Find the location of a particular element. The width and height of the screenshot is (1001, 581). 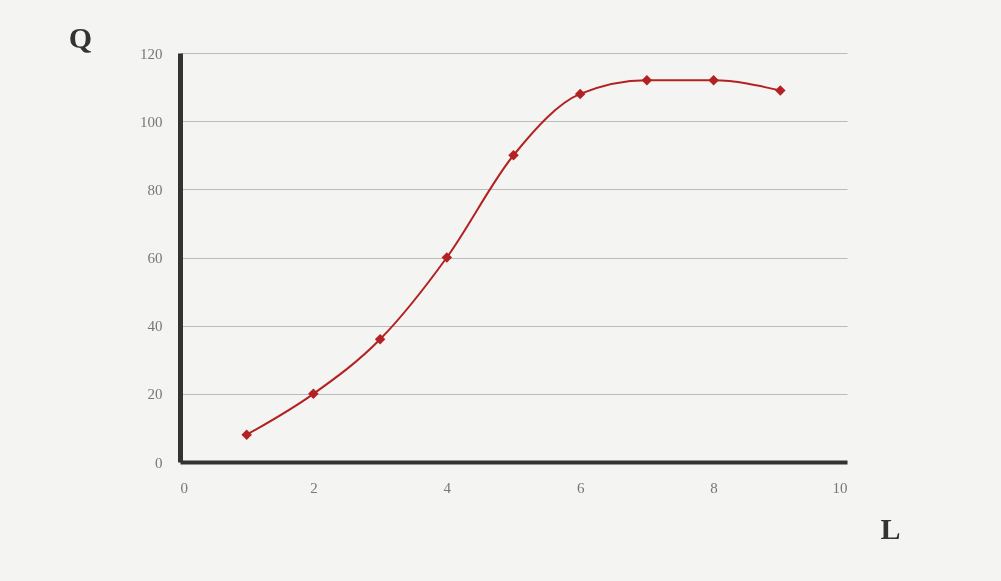

x-tick-label: 6 is located at coordinates (580, 487).